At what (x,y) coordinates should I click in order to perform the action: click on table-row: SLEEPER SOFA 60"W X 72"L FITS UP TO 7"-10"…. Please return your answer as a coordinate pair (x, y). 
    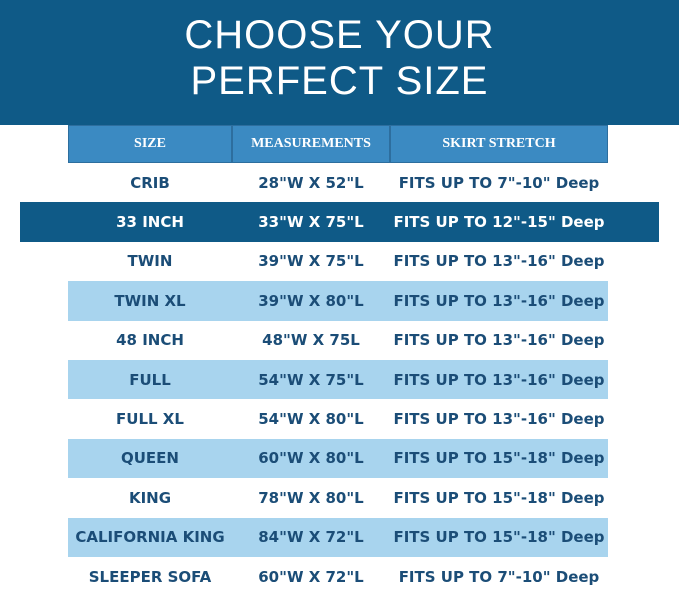
    Looking at the image, I should click on (338, 576).